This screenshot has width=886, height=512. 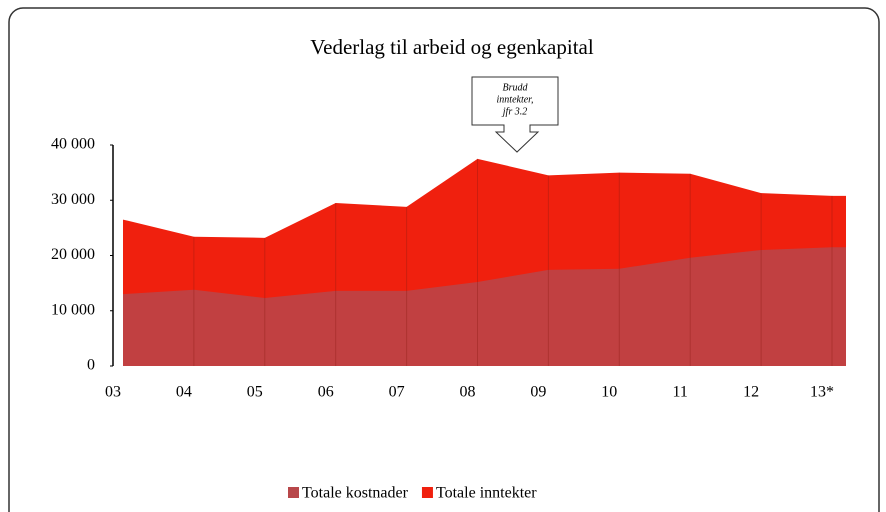 What do you see at coordinates (73, 199) in the screenshot?
I see `y-tick-label: 30 000` at bounding box center [73, 199].